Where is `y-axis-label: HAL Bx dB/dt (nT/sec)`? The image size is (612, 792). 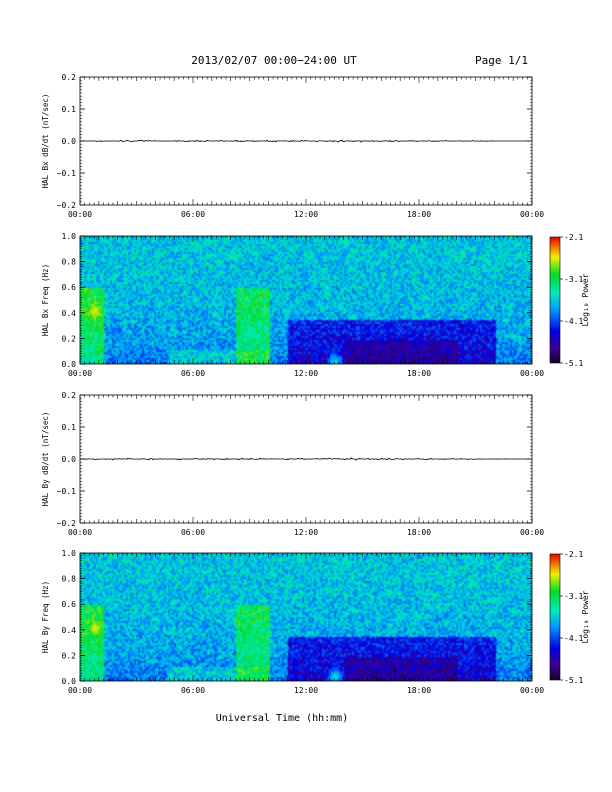
y-axis-label: HAL Bx dB/dt (nT/sec) is located at coordinates (45, 141).